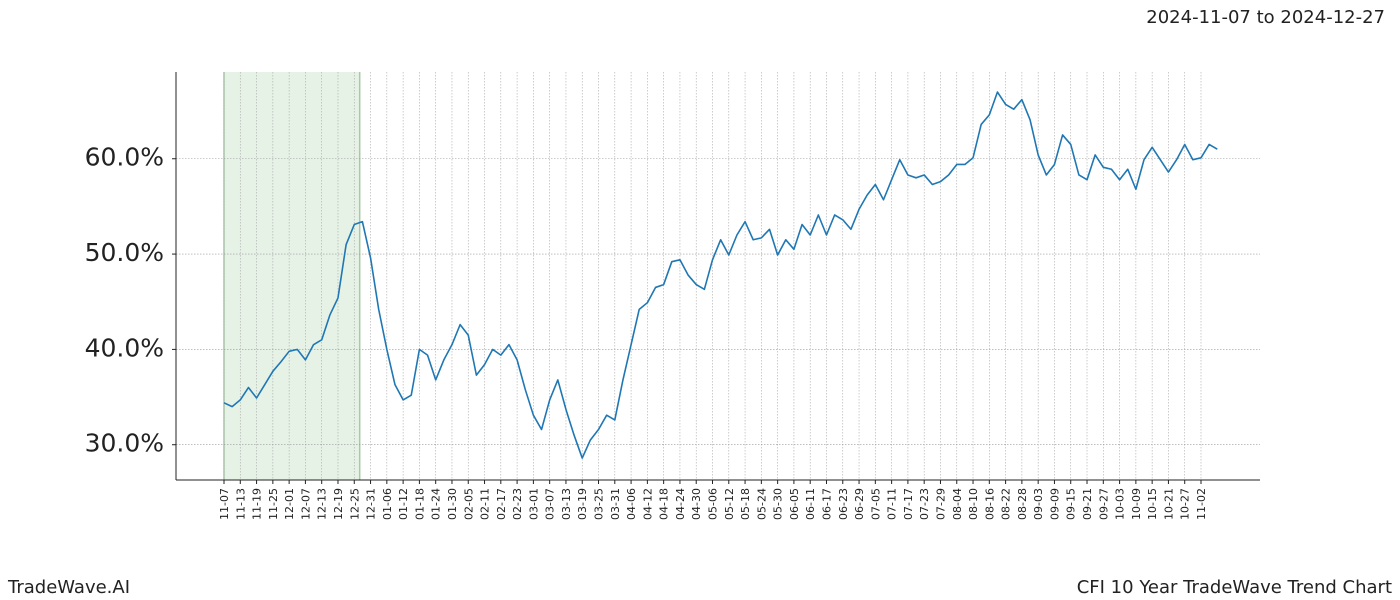  I want to click on x-tick-label: 02-23, so click(517, 504).